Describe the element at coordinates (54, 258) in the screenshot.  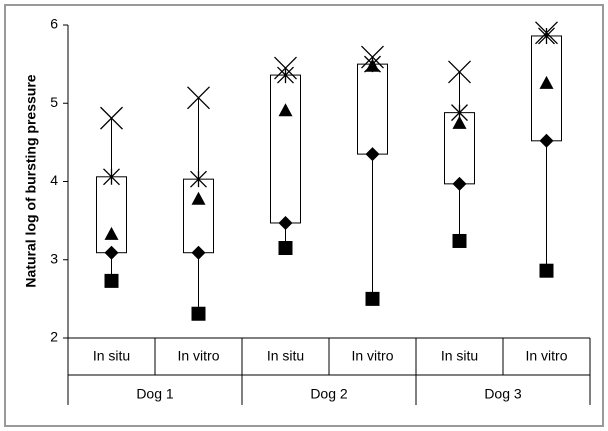
I see `y-tick-label: 3` at that location.